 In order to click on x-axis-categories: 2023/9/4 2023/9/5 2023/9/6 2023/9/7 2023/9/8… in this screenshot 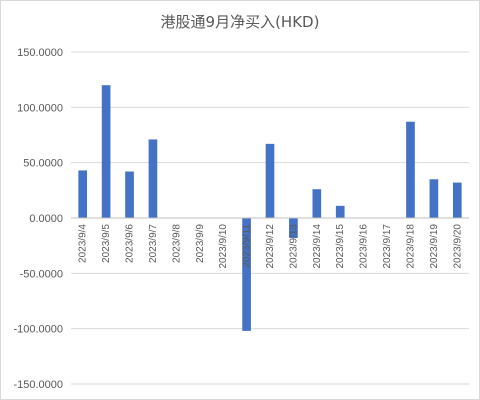, I will do `click(271, 246)`.